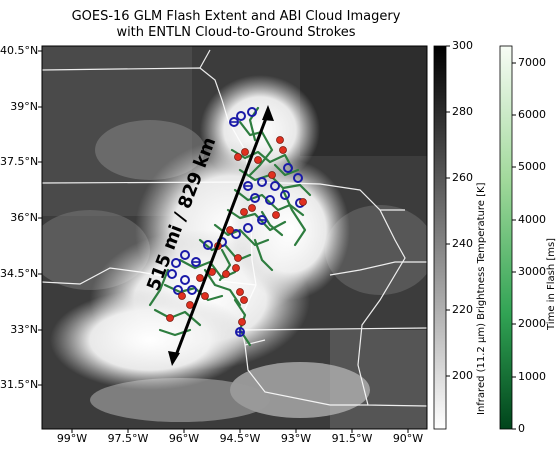 The image size is (559, 462). Describe the element at coordinates (506, 237) in the screenshot. I see `flash-time-colorbar` at that location.